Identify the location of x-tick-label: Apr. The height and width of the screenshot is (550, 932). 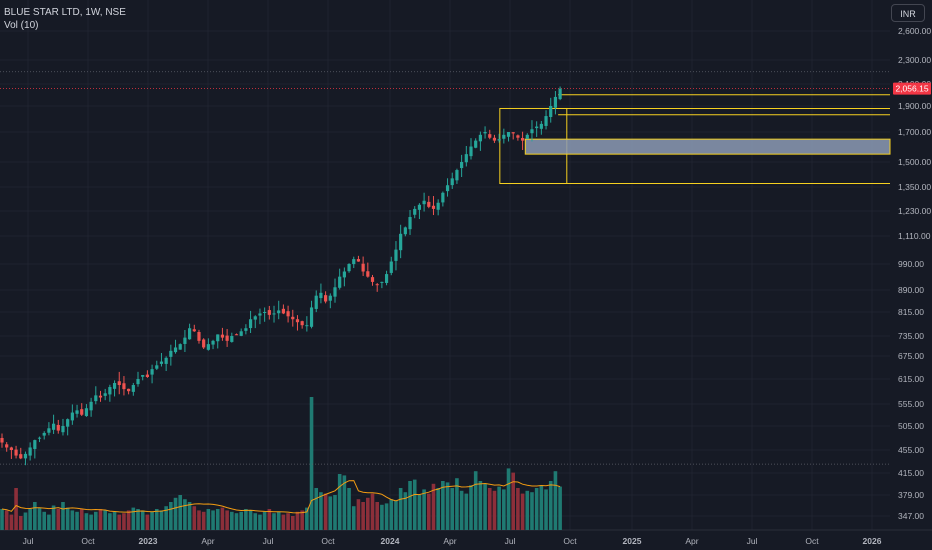
(207, 541).